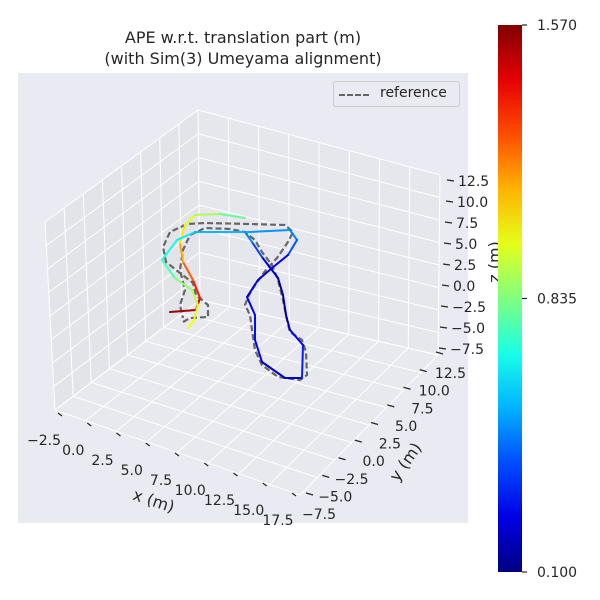  I want to click on legend-reference-label: reference, so click(413, 93).